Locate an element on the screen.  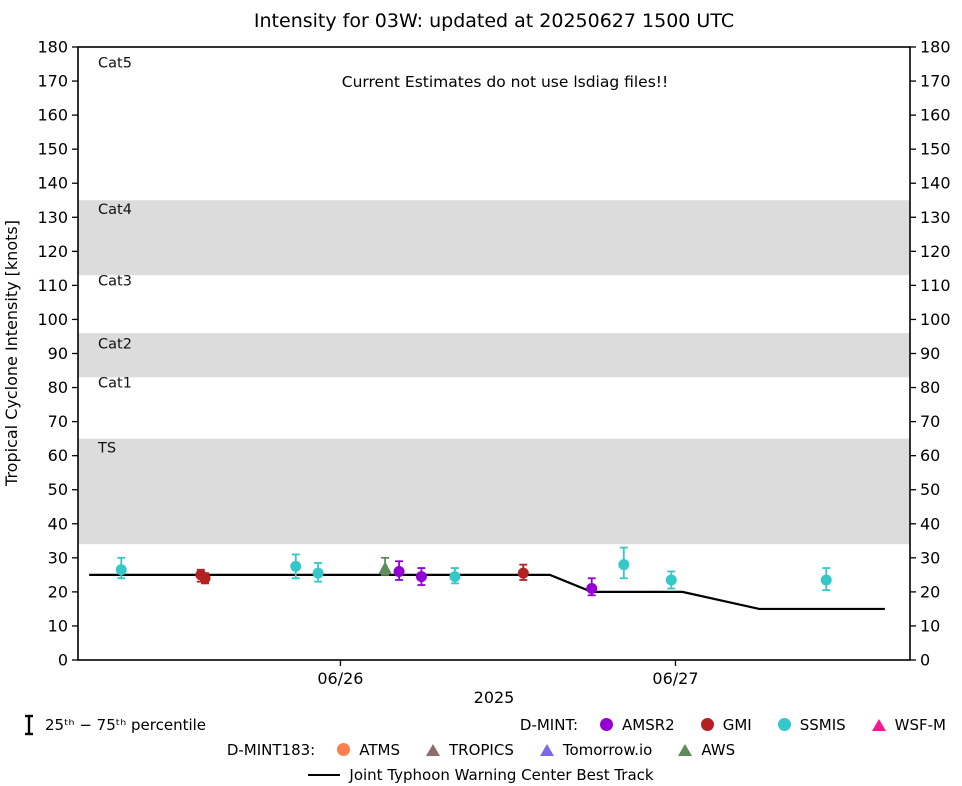
legend-item-tomorrow-io: Tomorrow.io is located at coordinates (596, 749).